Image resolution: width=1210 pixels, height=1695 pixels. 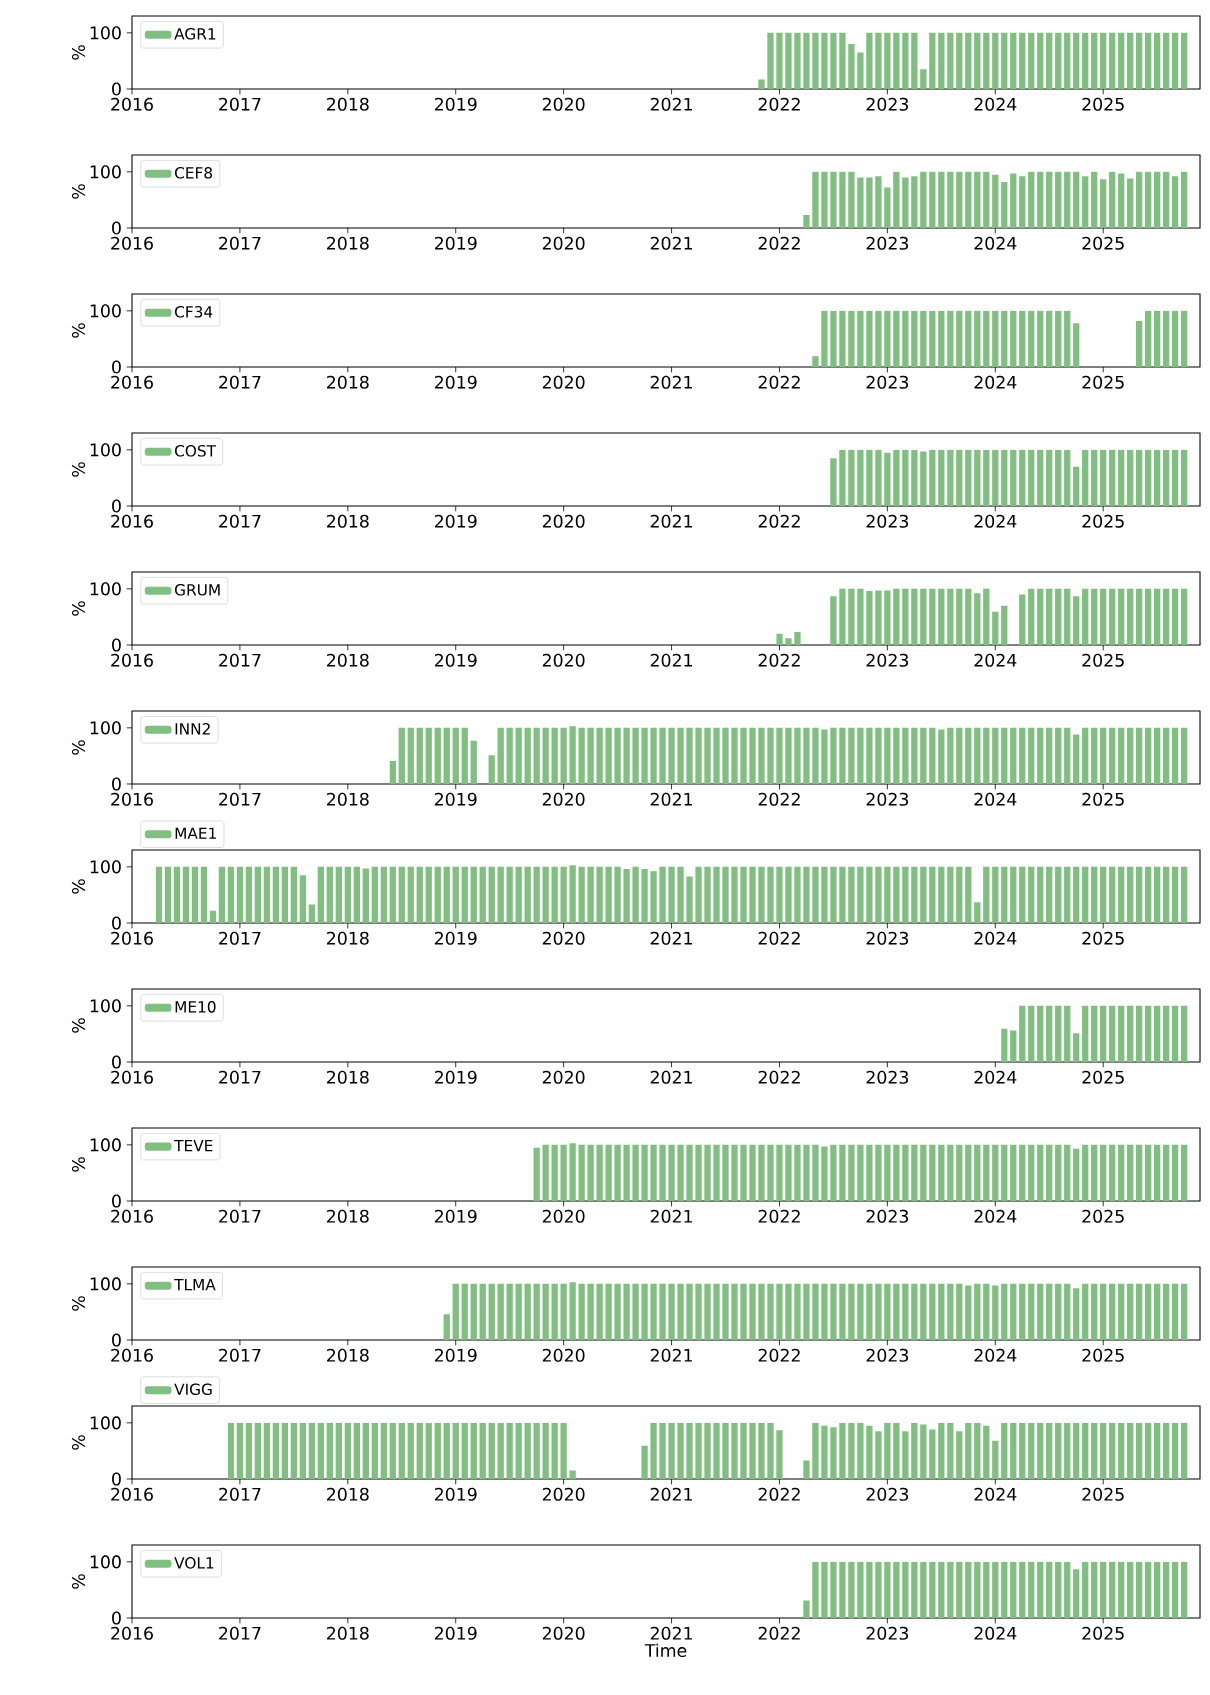 I want to click on x-tick-label: 2023, so click(x=887, y=382).